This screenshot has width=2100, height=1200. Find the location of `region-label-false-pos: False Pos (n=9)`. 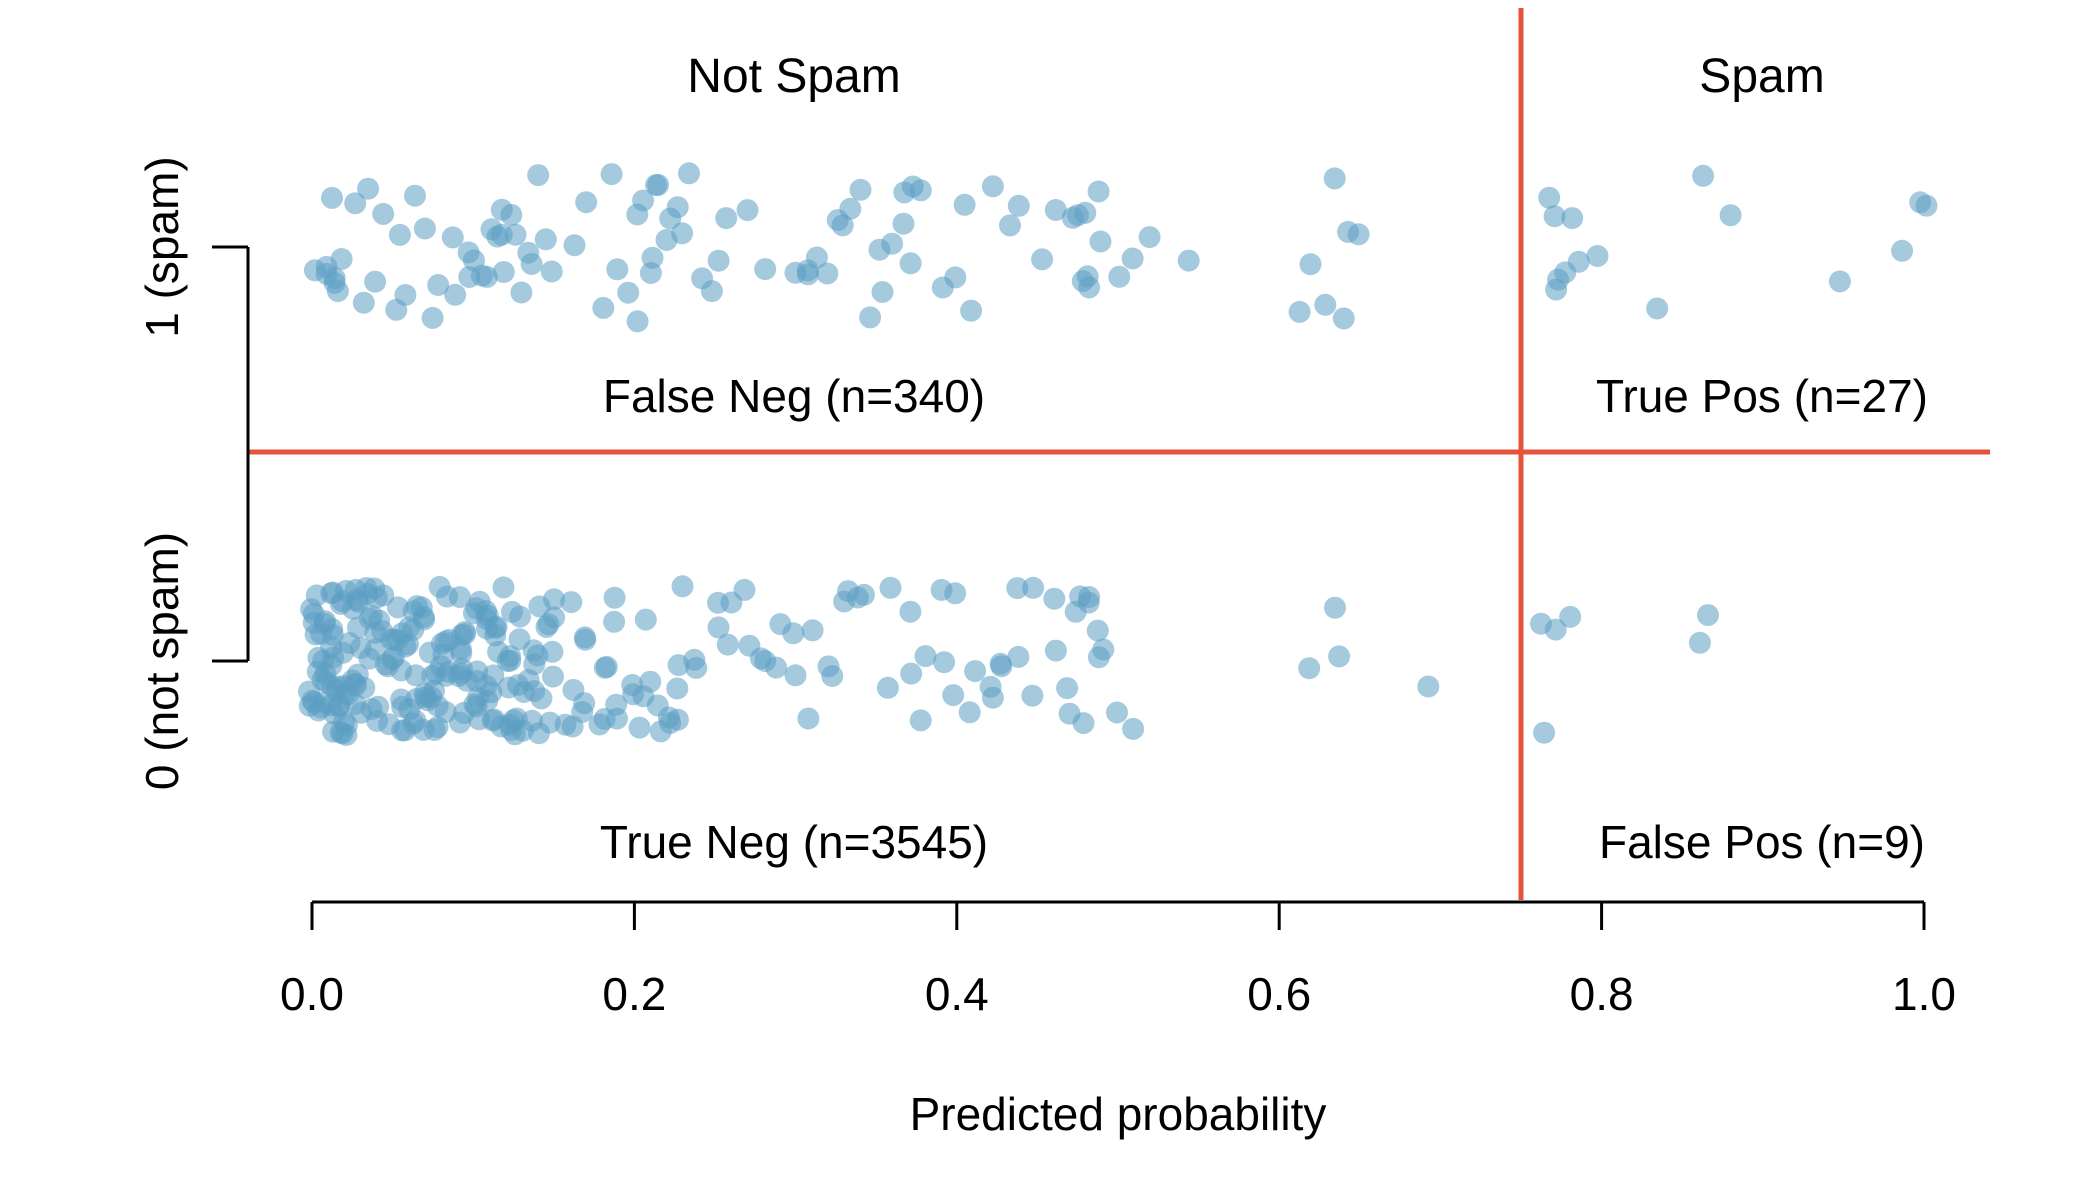

region-label-false-pos: False Pos (n=9) is located at coordinates (1762, 842).